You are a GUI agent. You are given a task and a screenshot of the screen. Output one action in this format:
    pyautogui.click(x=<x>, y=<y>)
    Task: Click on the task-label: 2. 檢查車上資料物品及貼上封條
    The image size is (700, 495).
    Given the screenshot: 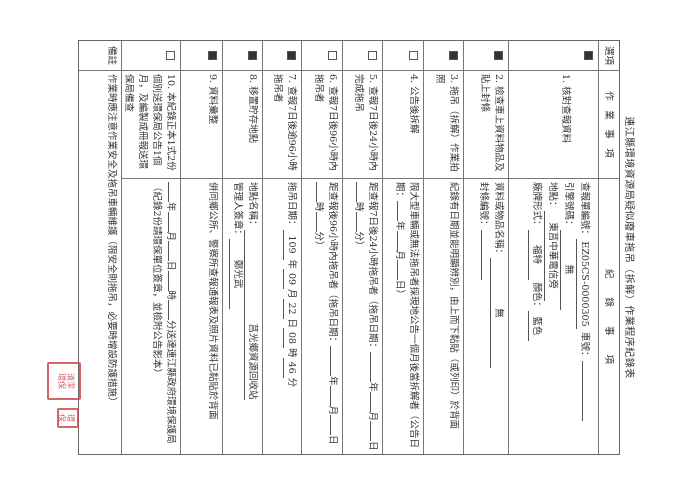 What is the action you would take?
    pyautogui.click(x=486, y=125)
    